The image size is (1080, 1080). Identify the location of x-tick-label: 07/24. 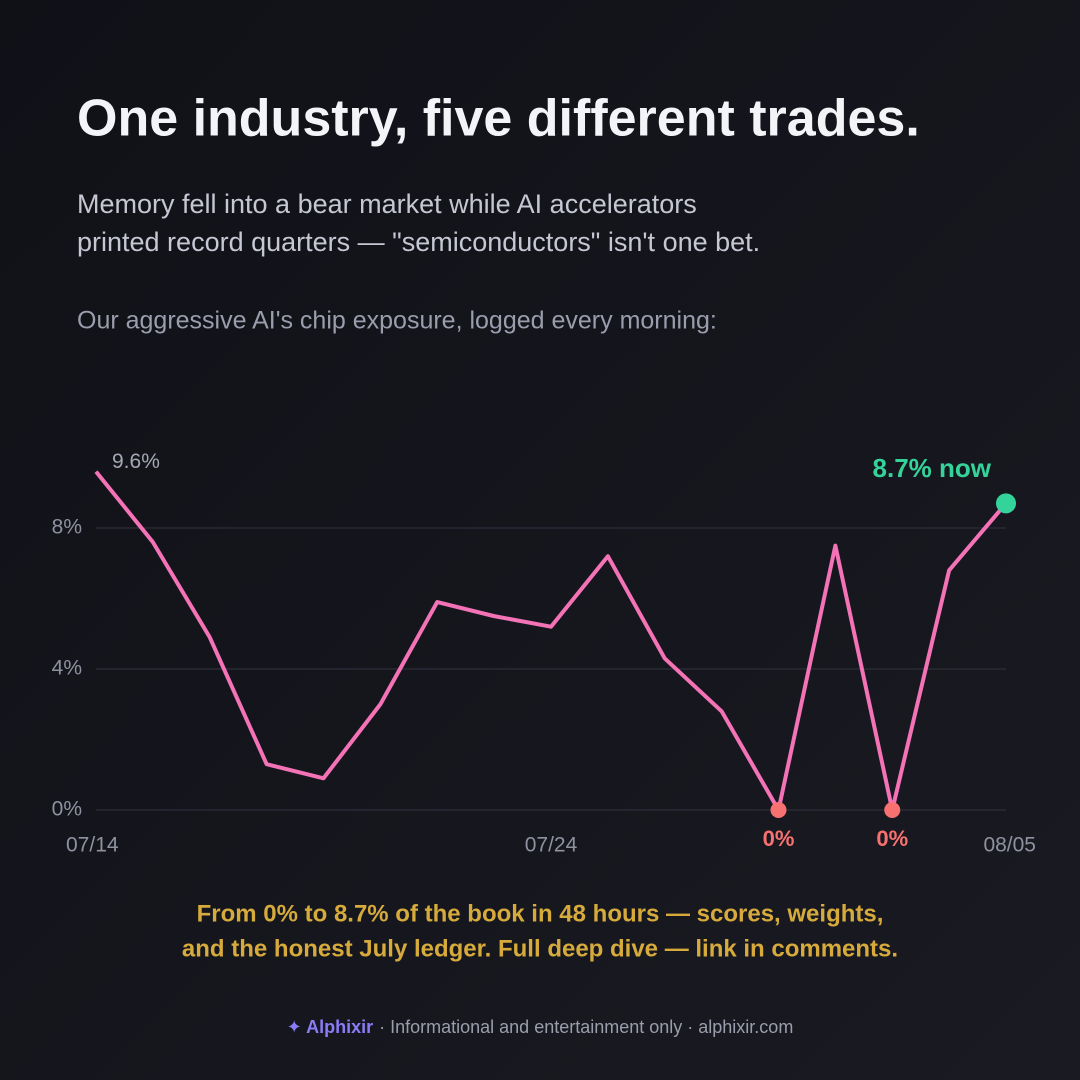
(551, 845).